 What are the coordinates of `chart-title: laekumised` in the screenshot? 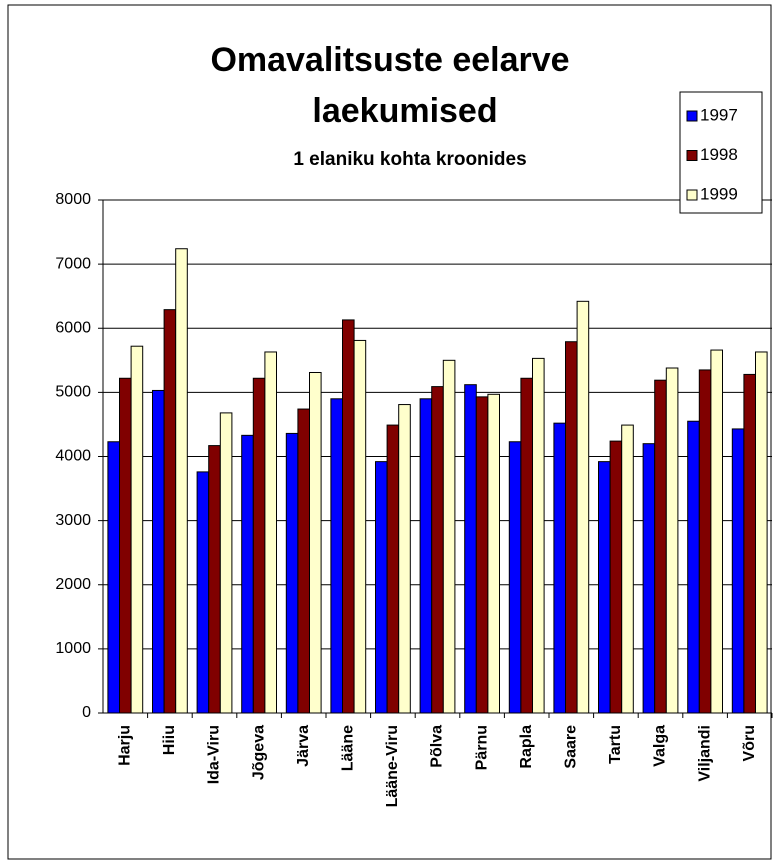 It's located at (404, 111).